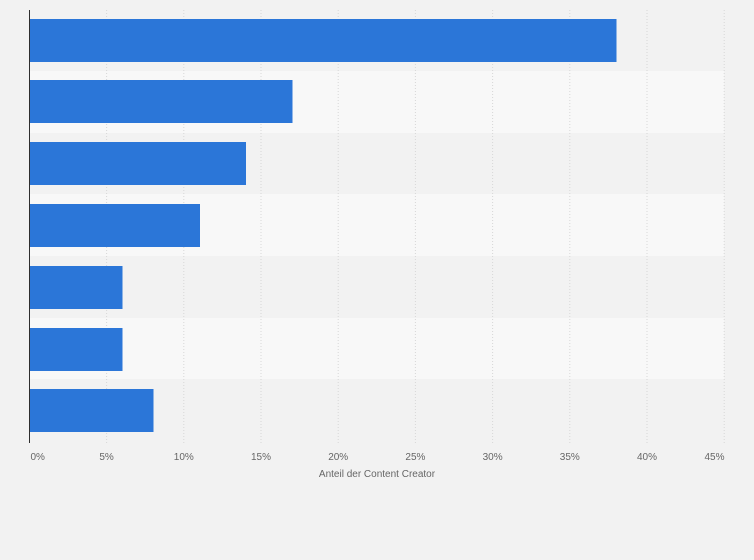  I want to click on svg-text: 0%, so click(38, 457).